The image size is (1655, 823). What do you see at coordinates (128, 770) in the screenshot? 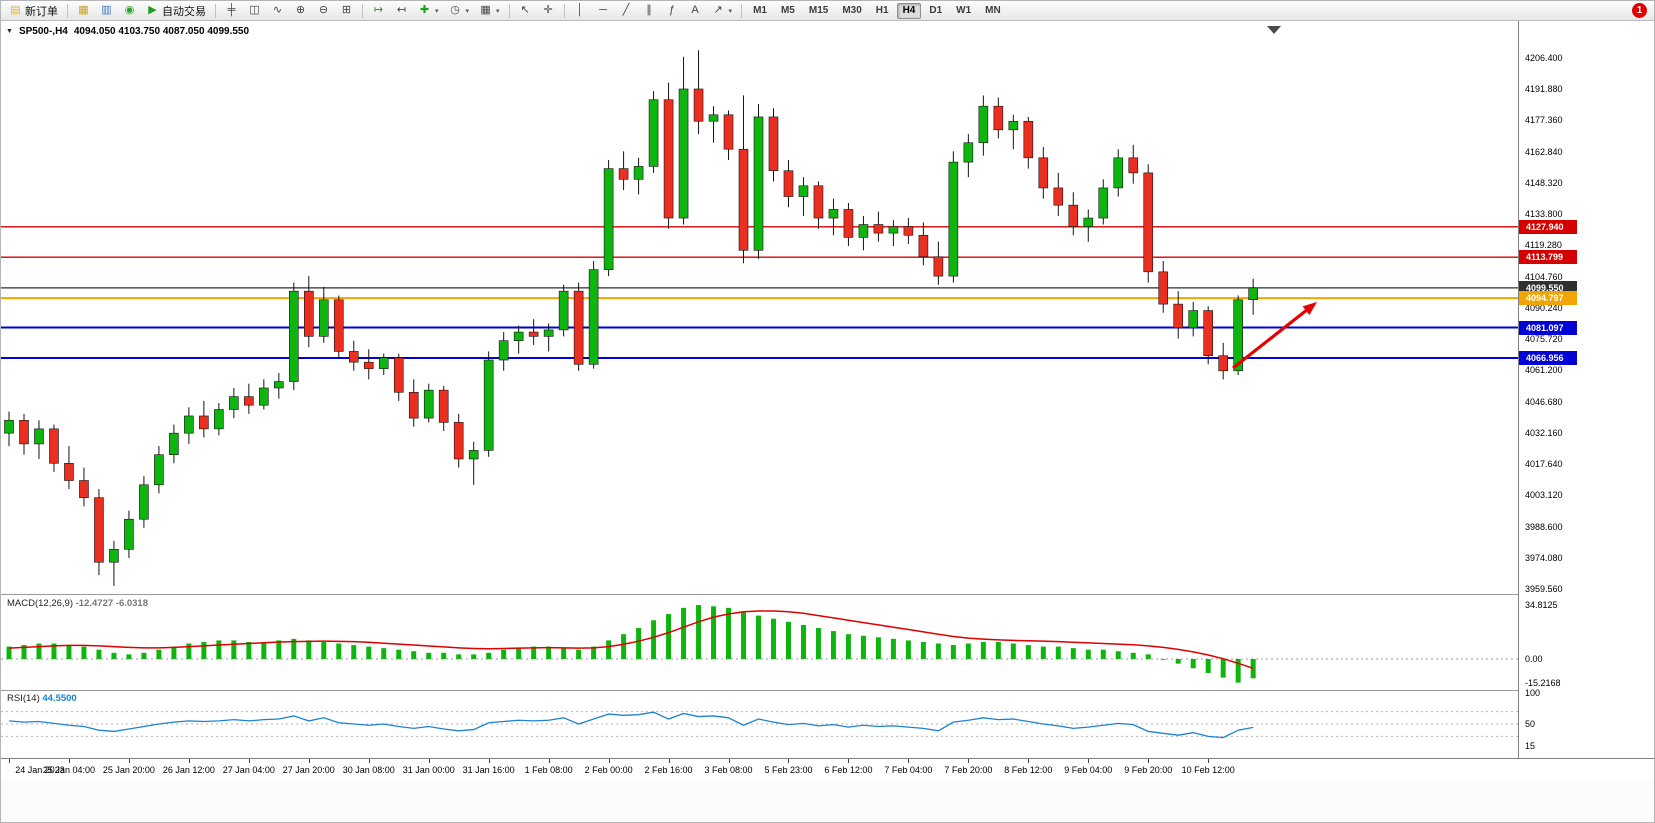
I see `time-axis-label: 25 Jan 20:00` at bounding box center [128, 770].